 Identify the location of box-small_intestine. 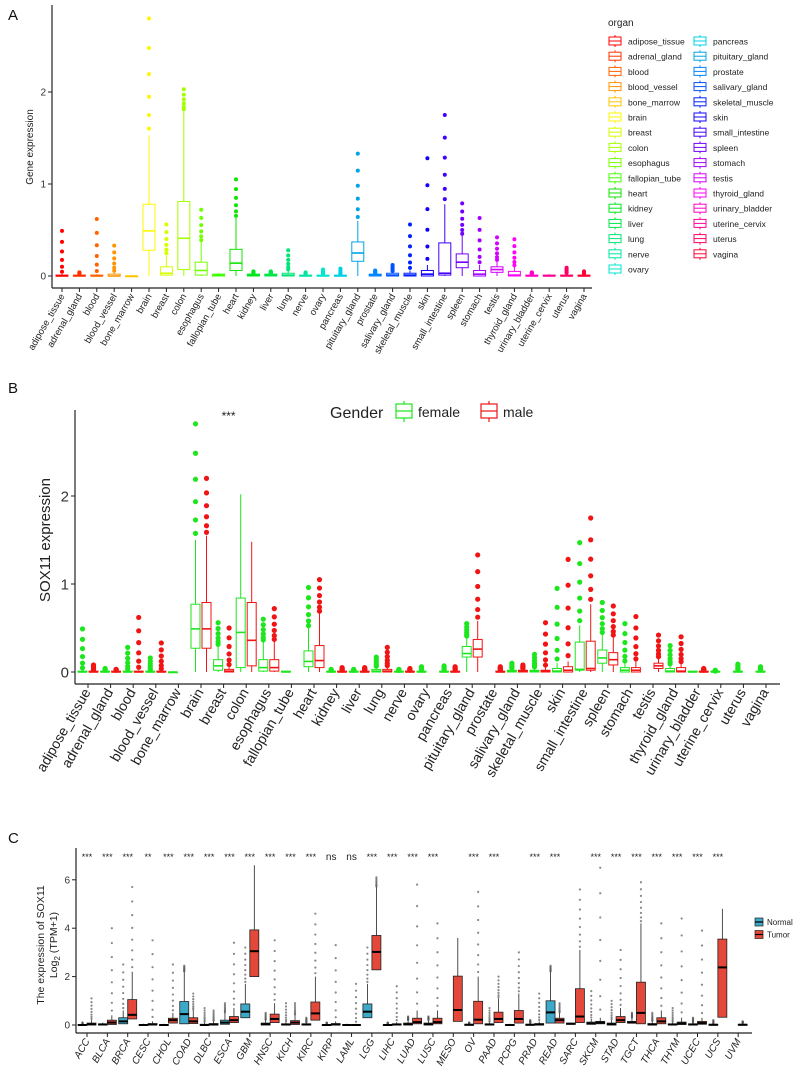
(445, 194).